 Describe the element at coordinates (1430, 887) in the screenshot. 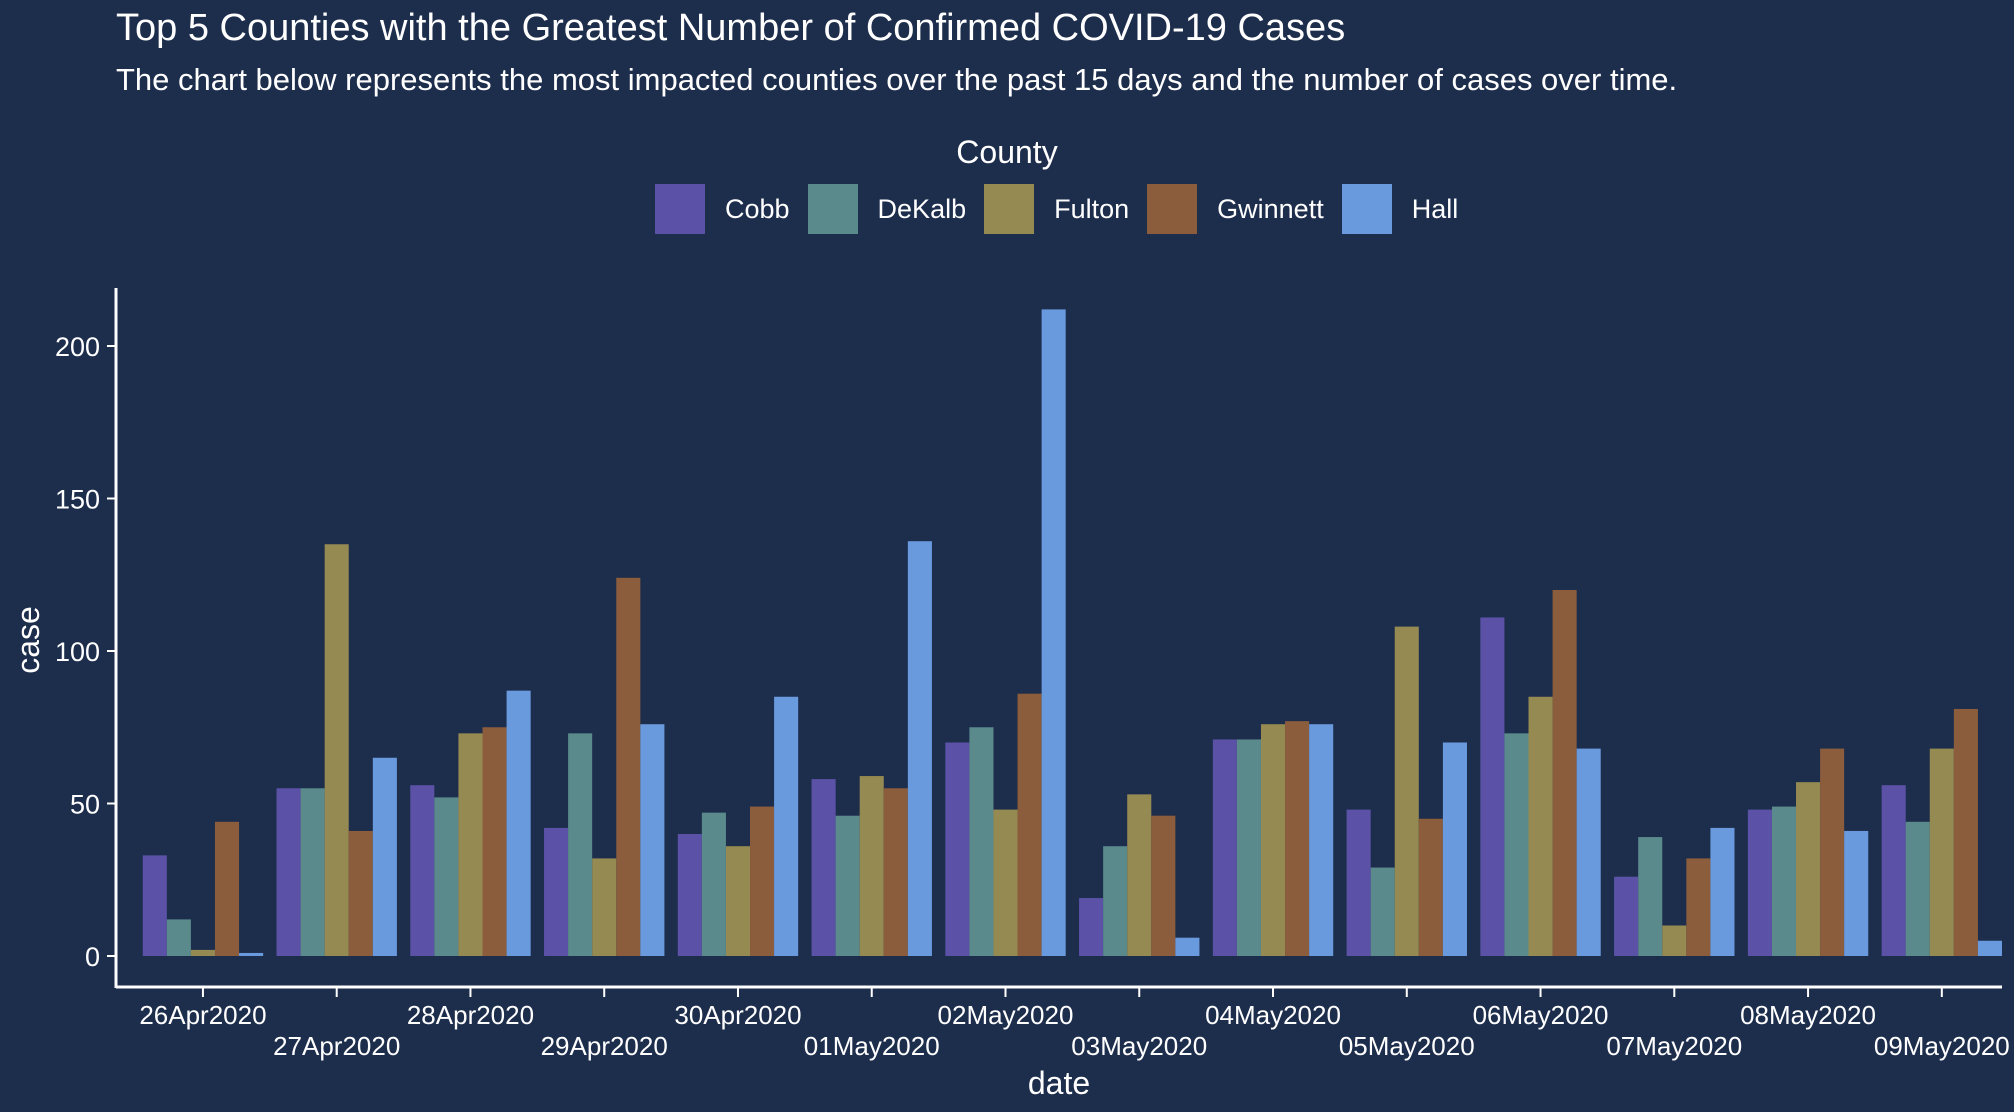

I see `bar-gwinnett-05May2020` at that location.